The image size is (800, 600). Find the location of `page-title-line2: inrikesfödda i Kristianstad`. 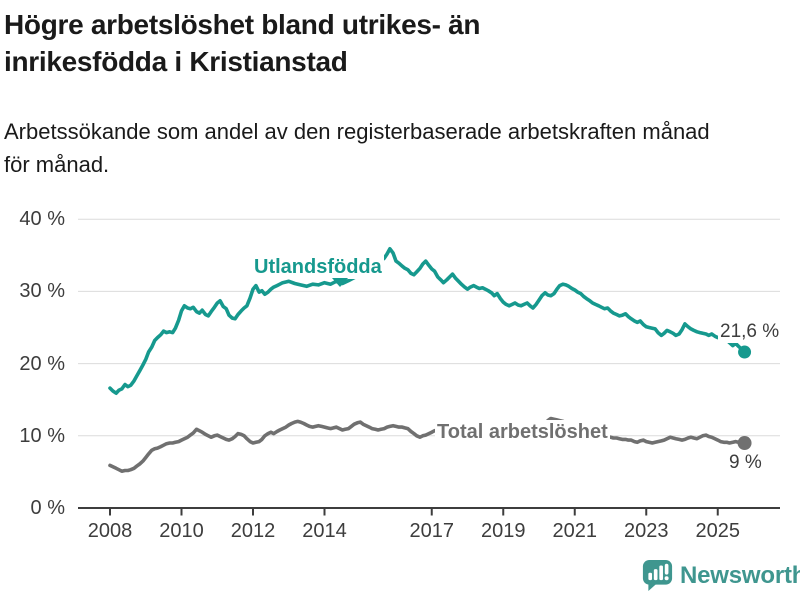

page-title-line2: inrikesfödda i Kristianstad is located at coordinates (176, 61).